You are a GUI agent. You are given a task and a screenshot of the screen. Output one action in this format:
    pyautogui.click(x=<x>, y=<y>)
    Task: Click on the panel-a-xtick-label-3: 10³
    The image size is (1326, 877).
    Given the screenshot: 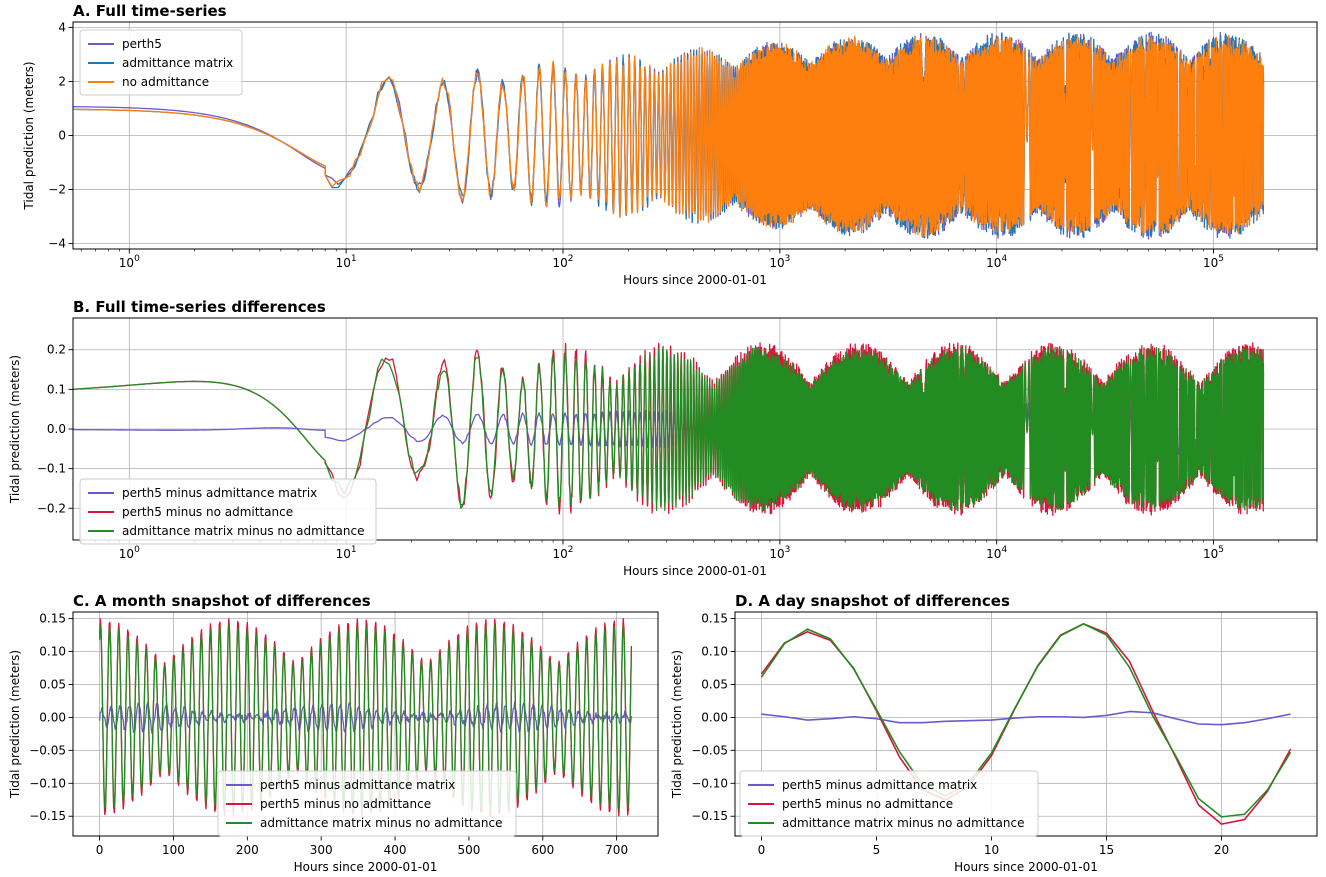 What is the action you would take?
    pyautogui.click(x=779, y=262)
    